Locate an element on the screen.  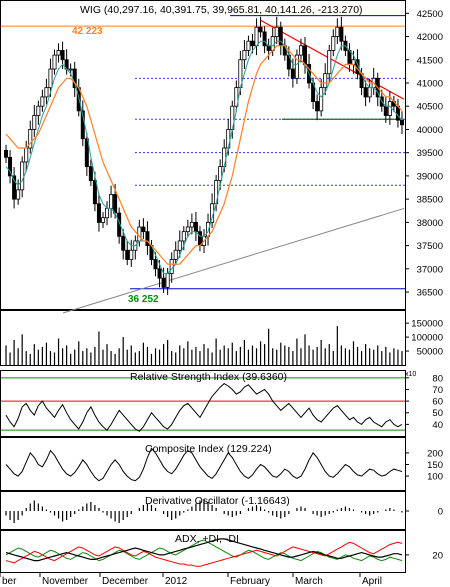
x-tick-label: February is located at coordinates (250, 581).